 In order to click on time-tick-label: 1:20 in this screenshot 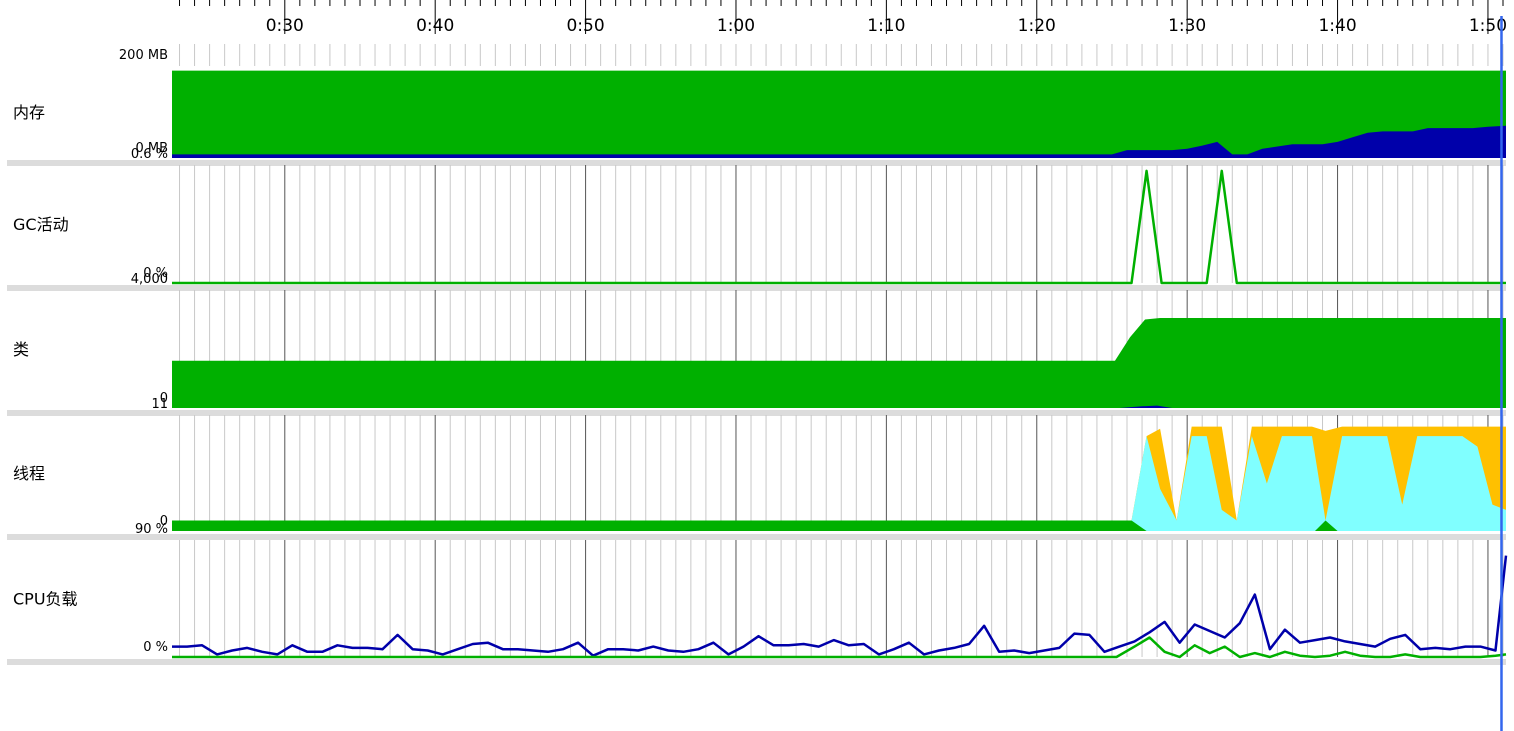, I will do `click(1037, 26)`.